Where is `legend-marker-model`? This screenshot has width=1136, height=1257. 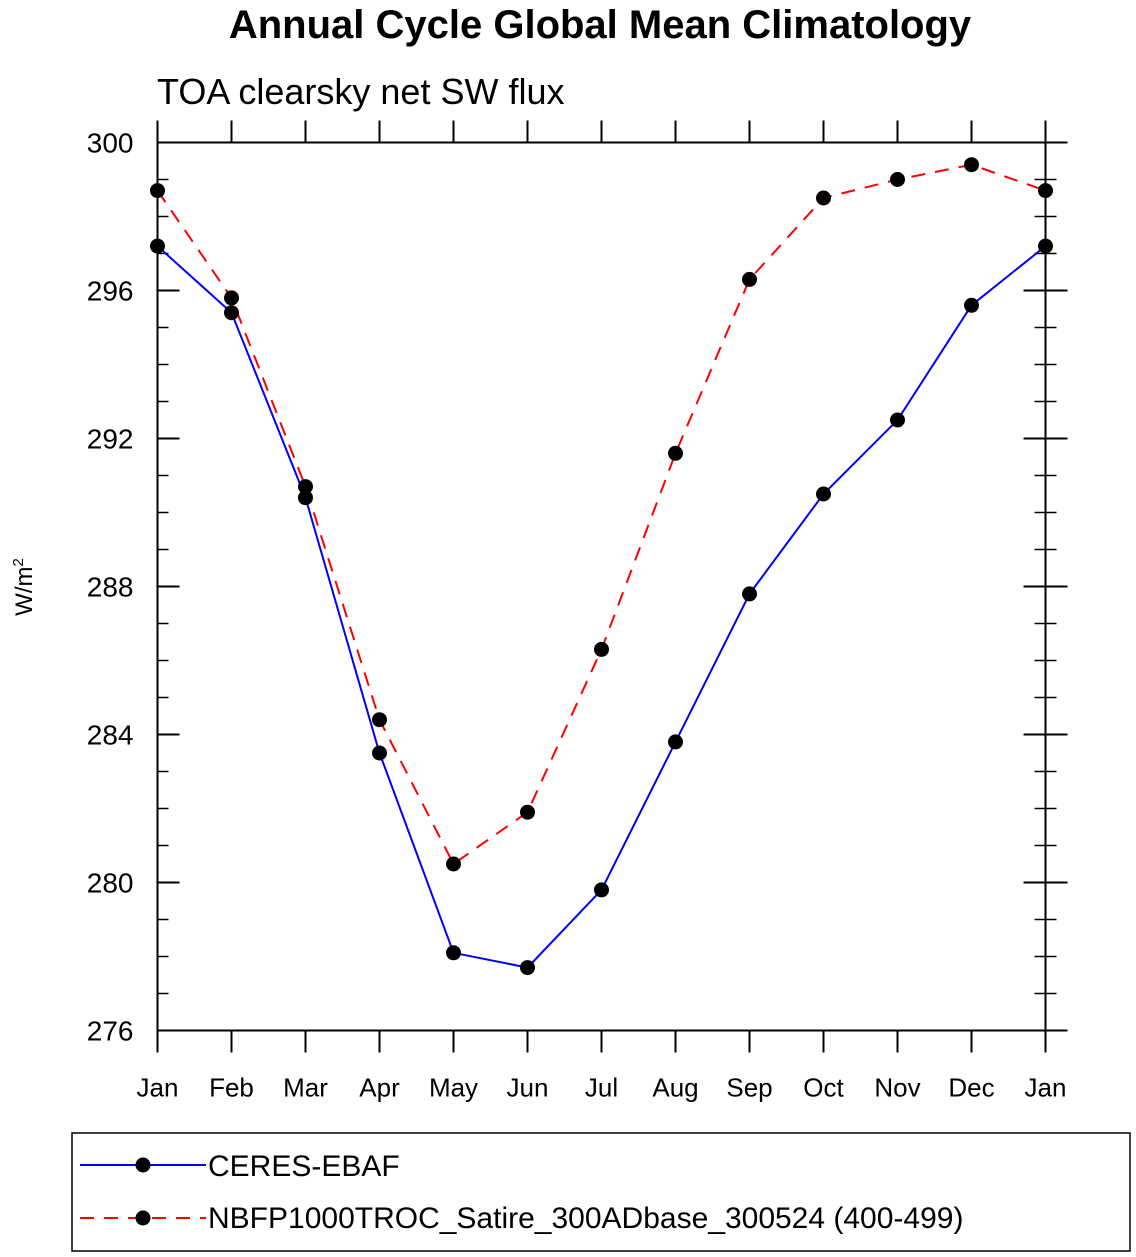 legend-marker-model is located at coordinates (143, 1218).